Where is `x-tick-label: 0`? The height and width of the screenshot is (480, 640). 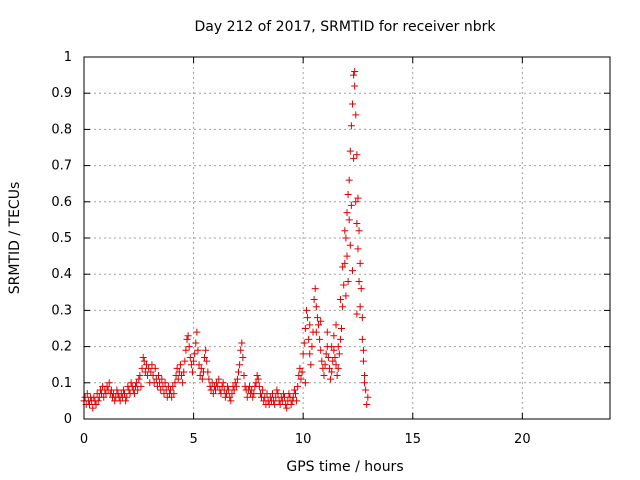
x-tick-label: 0 is located at coordinates (84, 439).